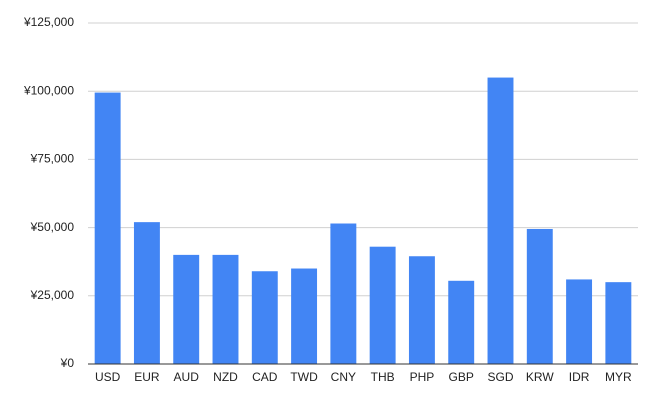  Describe the element at coordinates (48, 22) in the screenshot. I see `y-tick-label: ¥125,000` at that location.